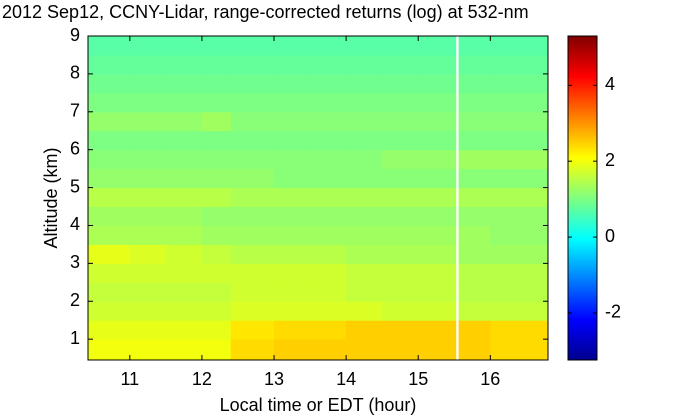 Image resolution: width=681 pixels, height=420 pixels. I want to click on colorbar-tick-label: 4, so click(610, 84).